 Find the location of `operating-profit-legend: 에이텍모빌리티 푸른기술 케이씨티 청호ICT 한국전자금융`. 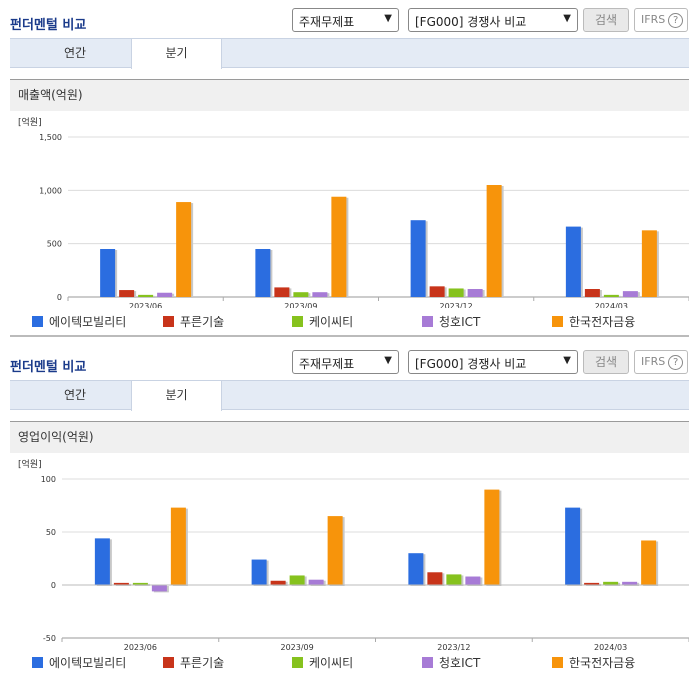

operating-profit-legend: 에이텍모빌리티 푸른기술 케이씨티 청호ICT 한국전자금융 is located at coordinates (349, 662).